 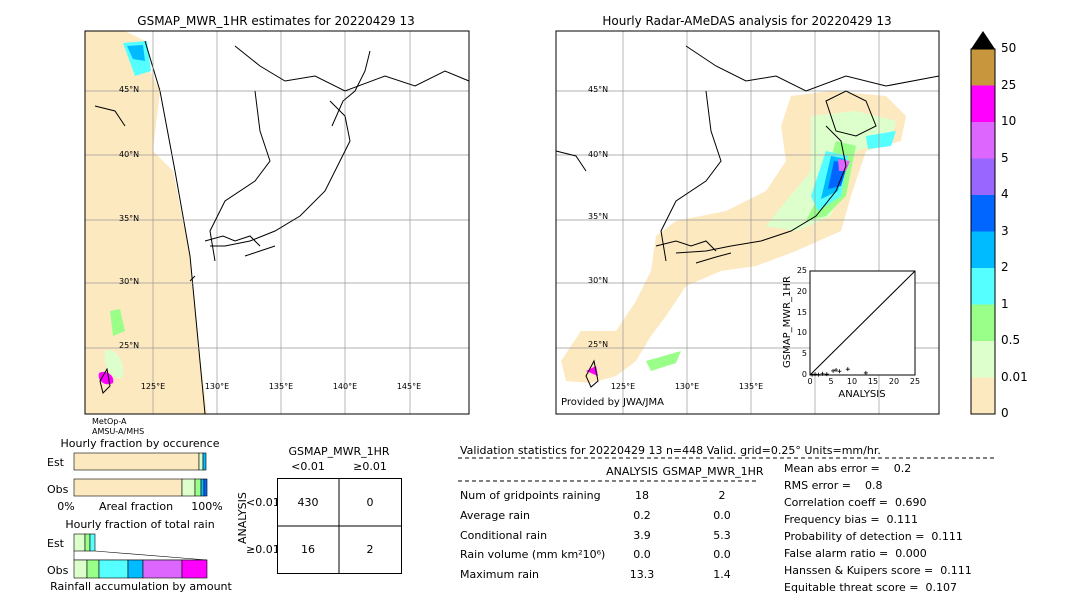 What do you see at coordinates (129, 281) in the screenshot?
I see `left-lat-30: 30°N` at bounding box center [129, 281].